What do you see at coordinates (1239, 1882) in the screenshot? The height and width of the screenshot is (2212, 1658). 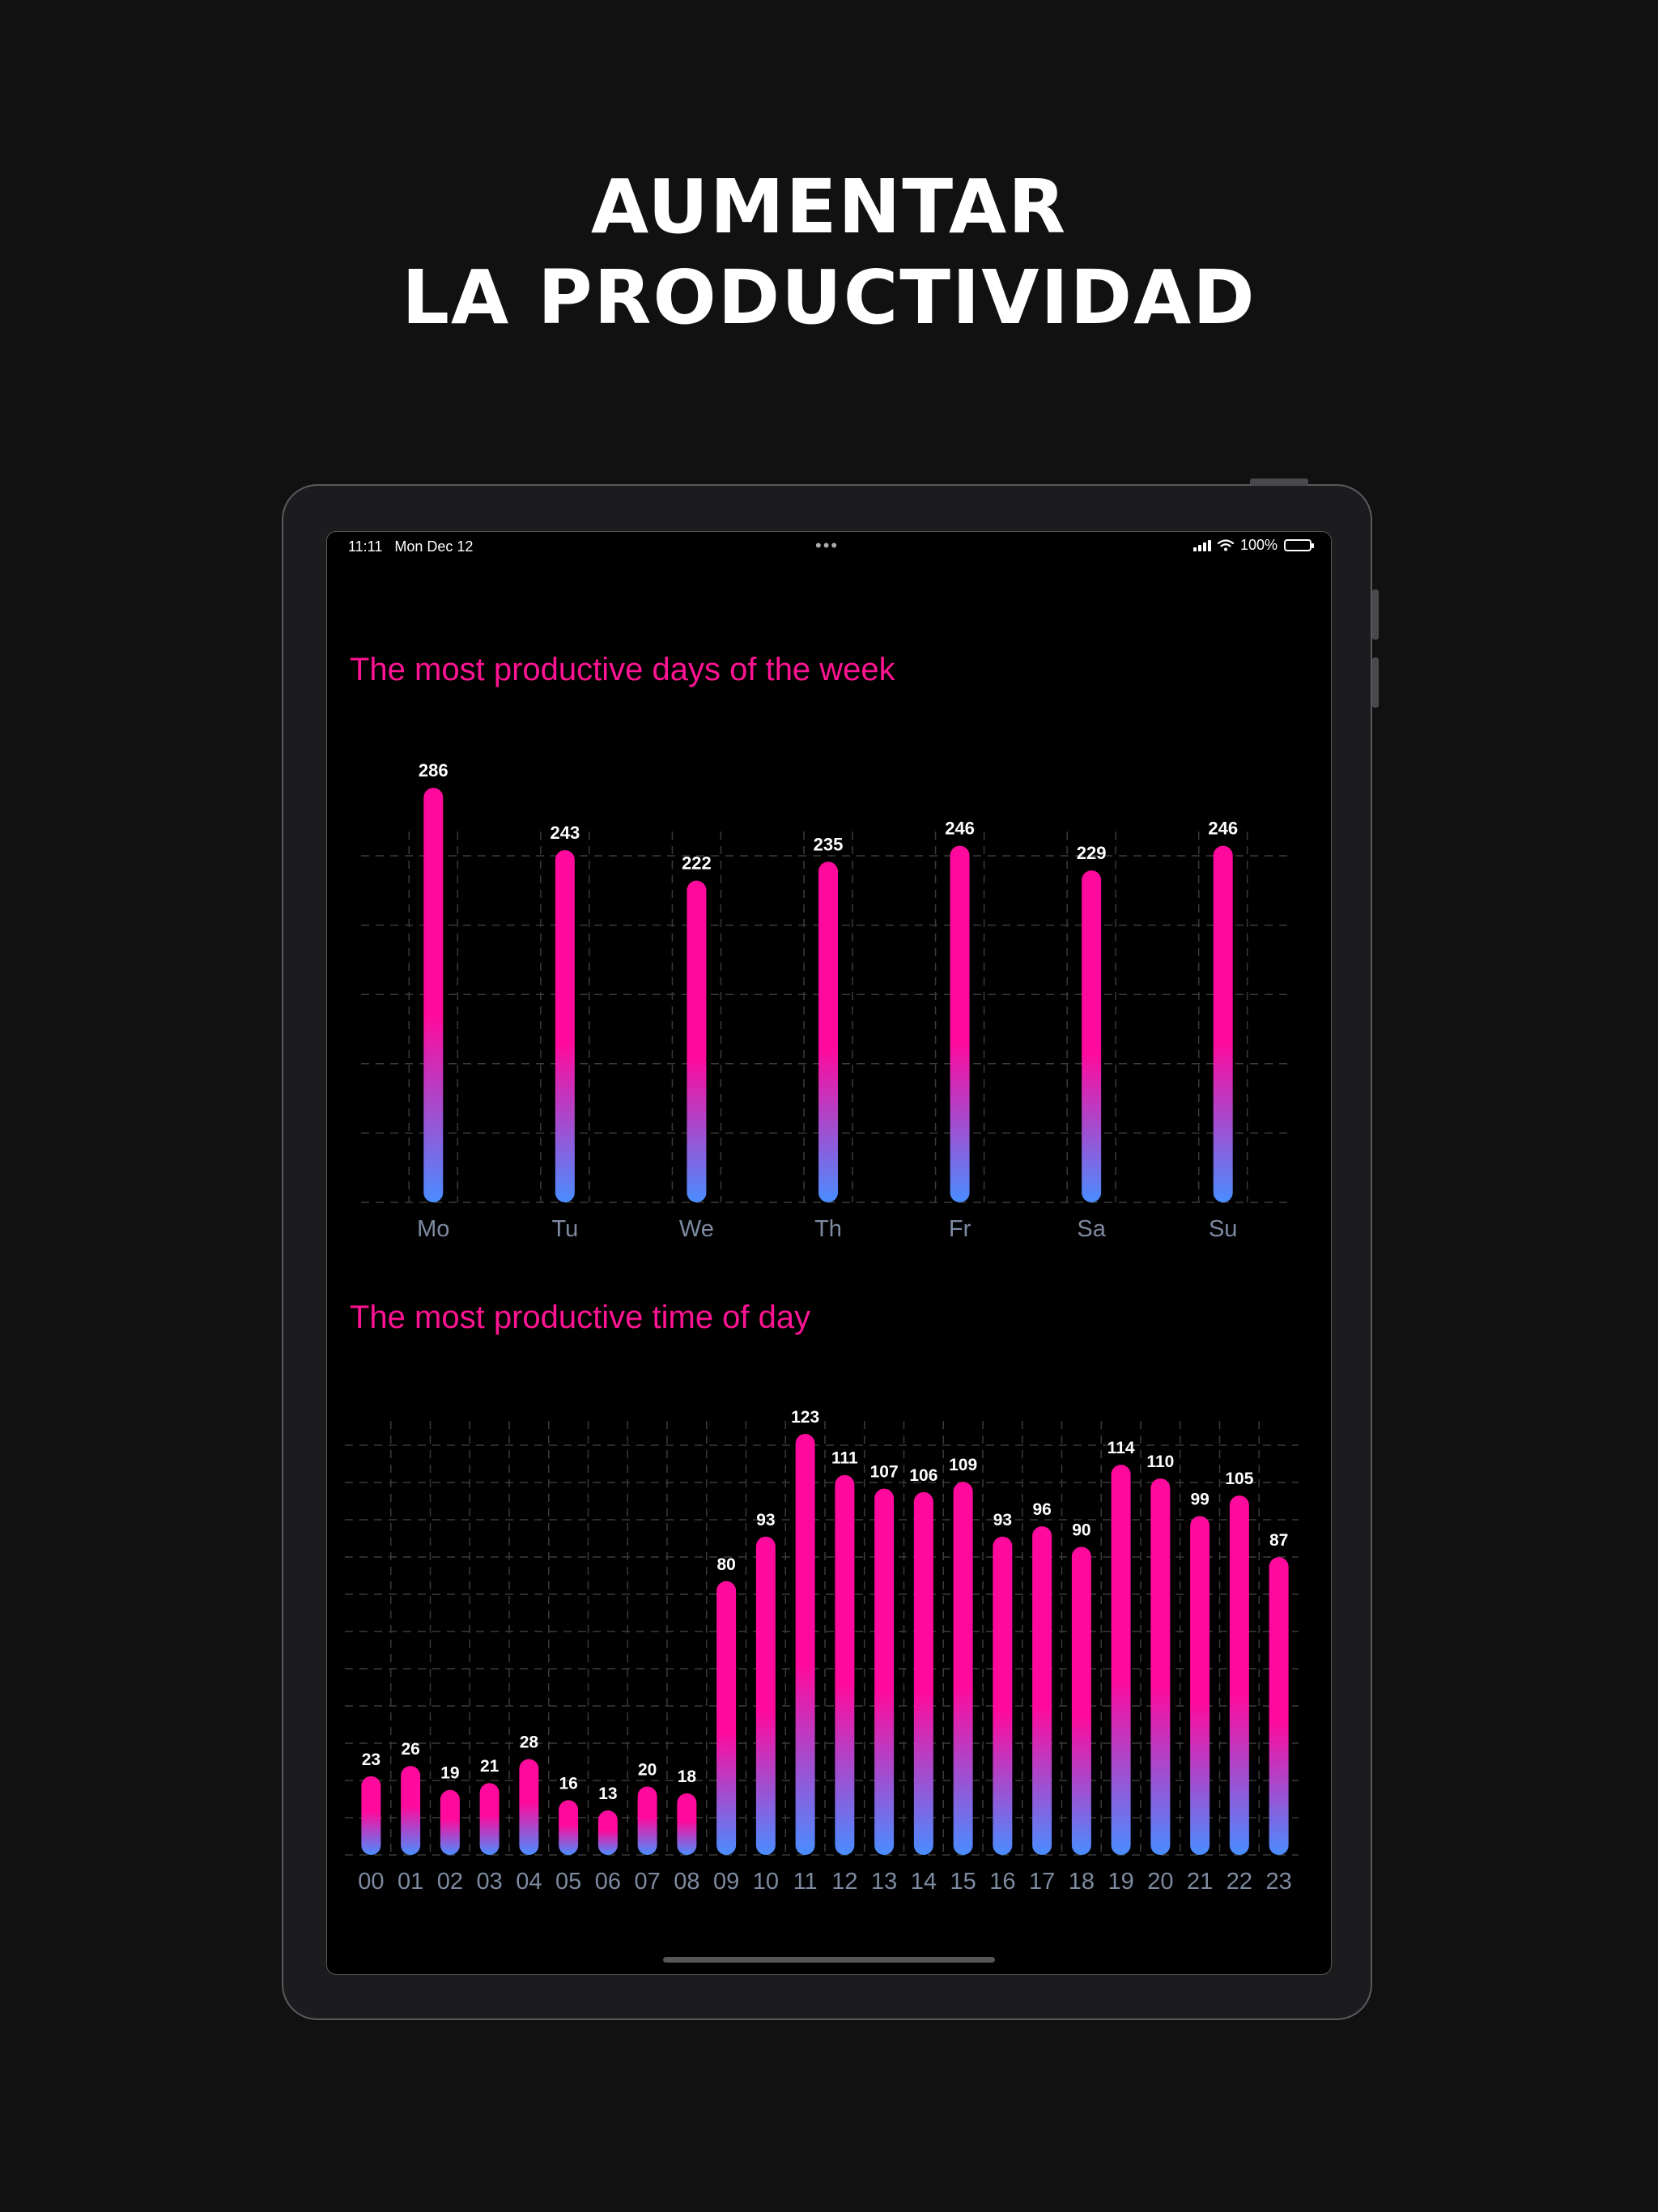 I see `chart-category-label: 22` at bounding box center [1239, 1882].